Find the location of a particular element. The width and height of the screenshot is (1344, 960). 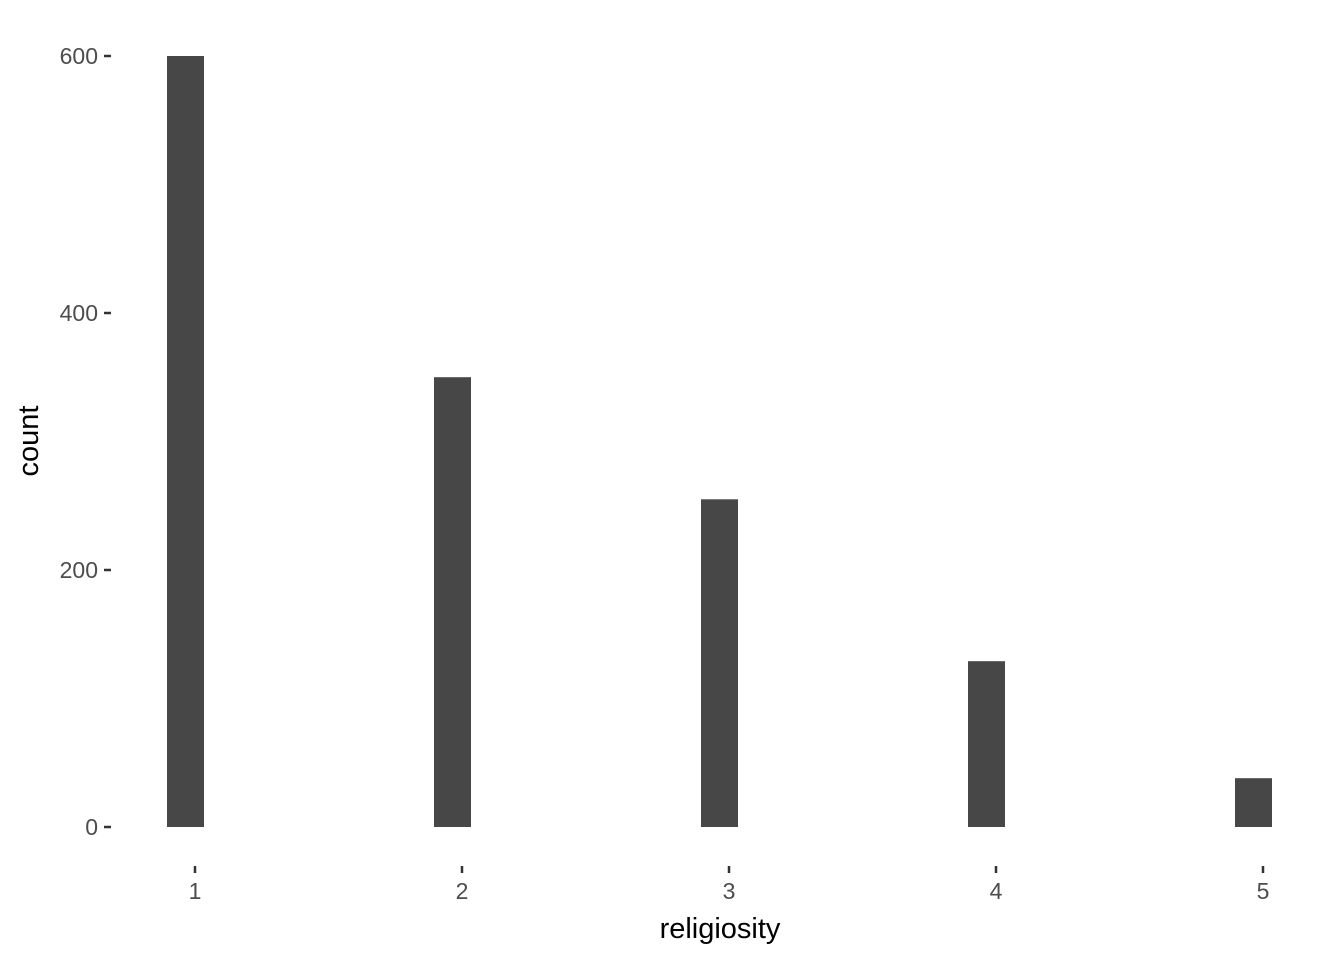

x-tick-label-3: 3 is located at coordinates (729, 891).